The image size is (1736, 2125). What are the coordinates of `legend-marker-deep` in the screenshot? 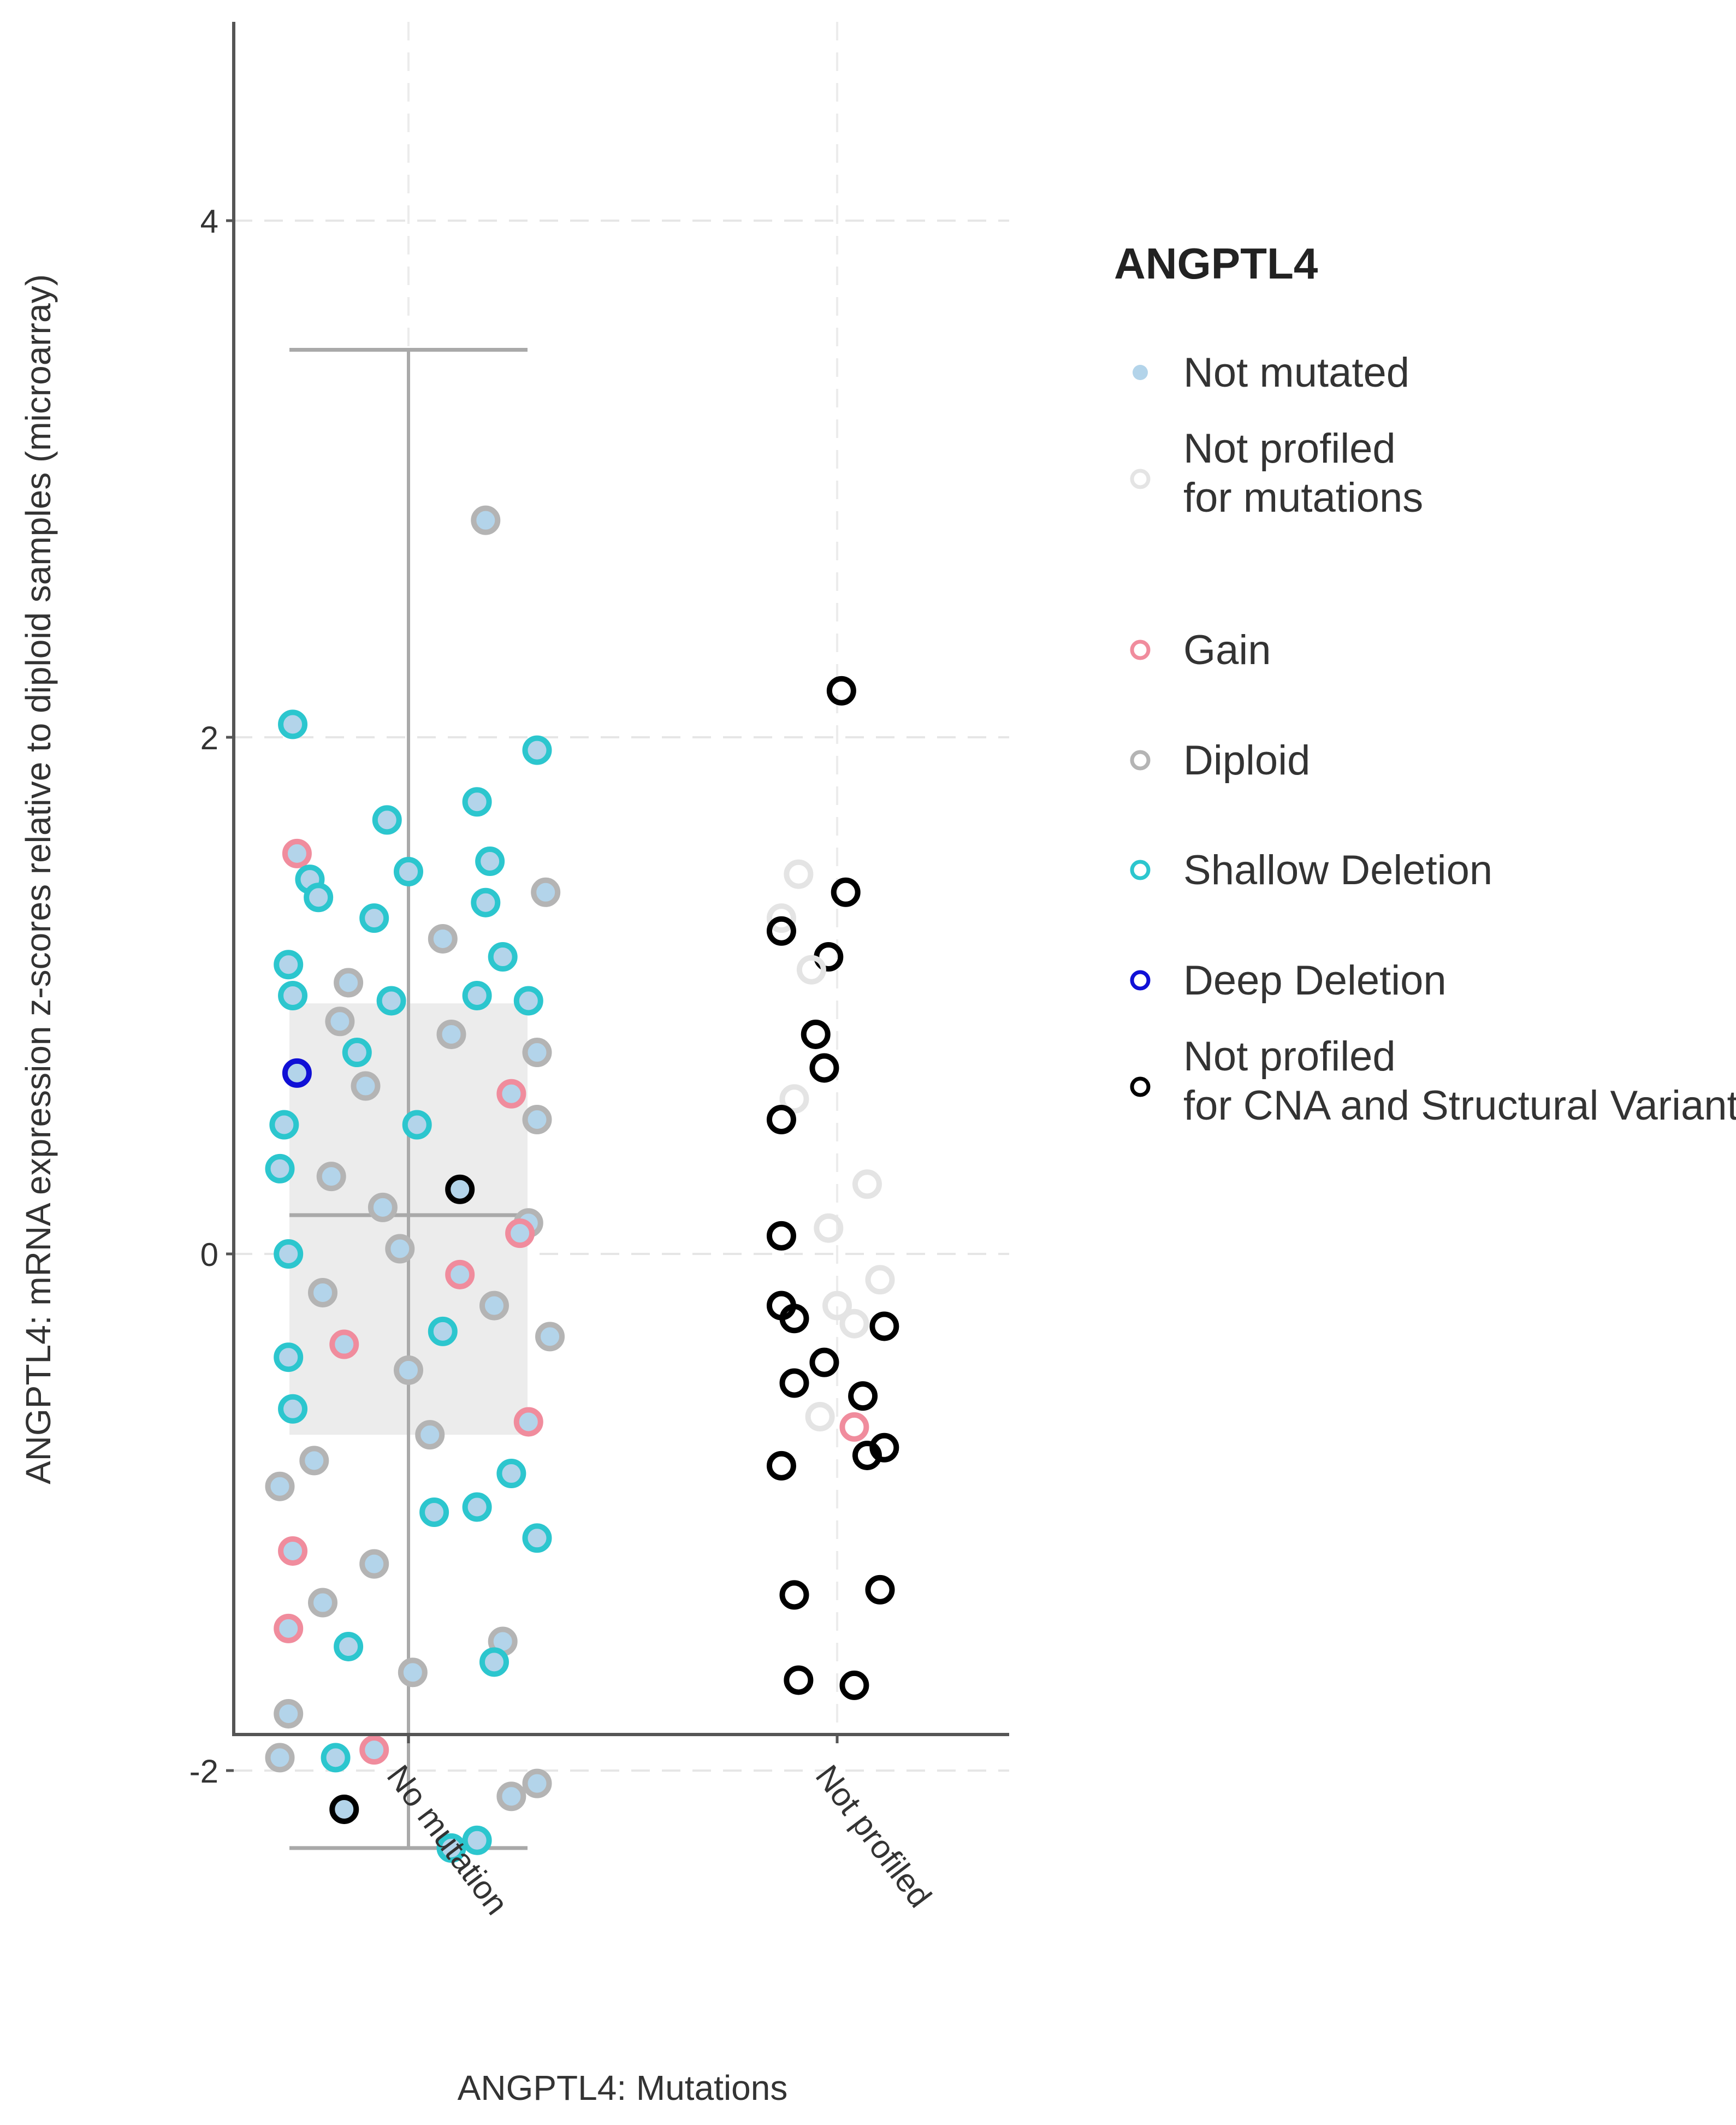 It's located at (1140, 981).